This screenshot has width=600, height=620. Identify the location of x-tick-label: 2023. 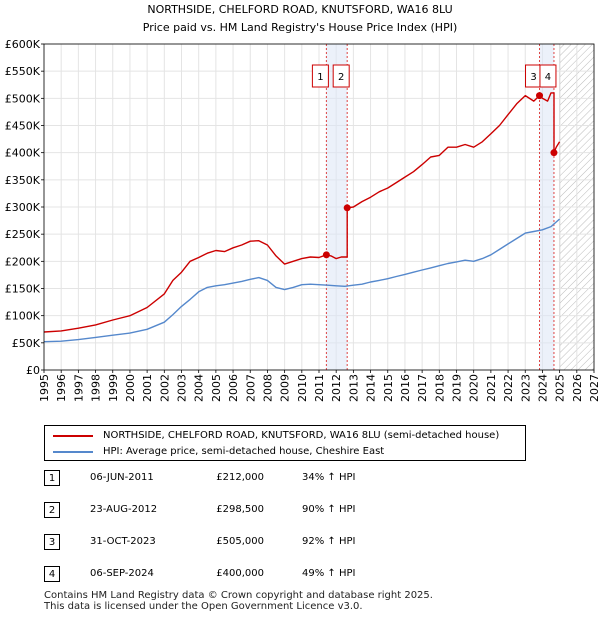
(525, 388).